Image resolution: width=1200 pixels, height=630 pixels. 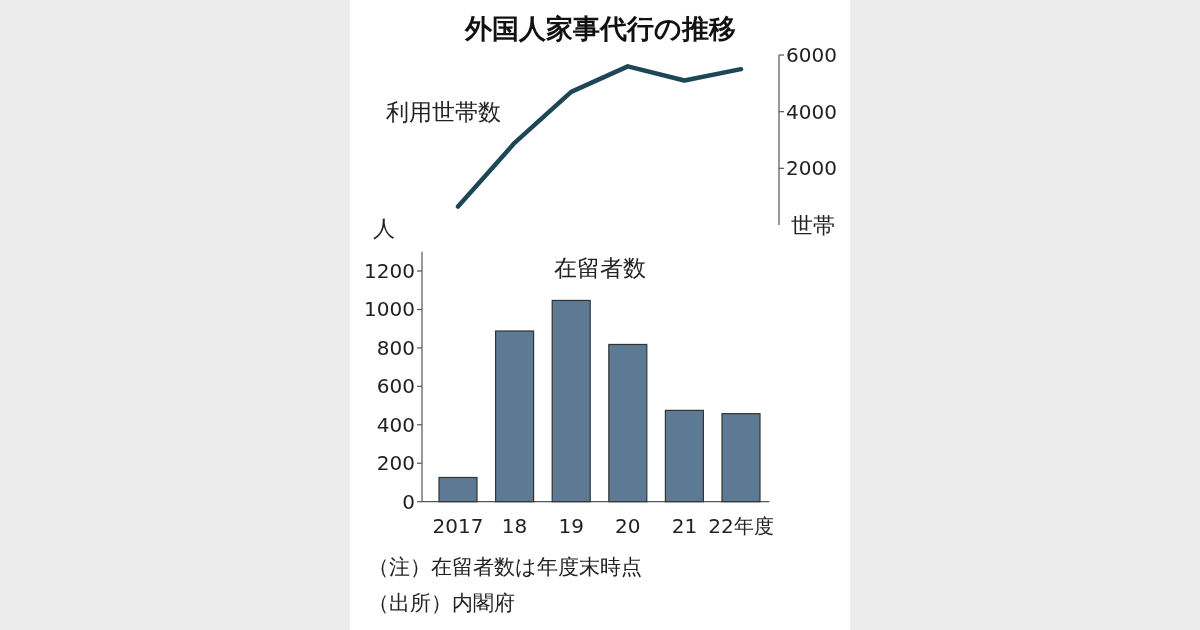 What do you see at coordinates (395, 463) in the screenshot?
I see `y-tick-label: 200` at bounding box center [395, 463].